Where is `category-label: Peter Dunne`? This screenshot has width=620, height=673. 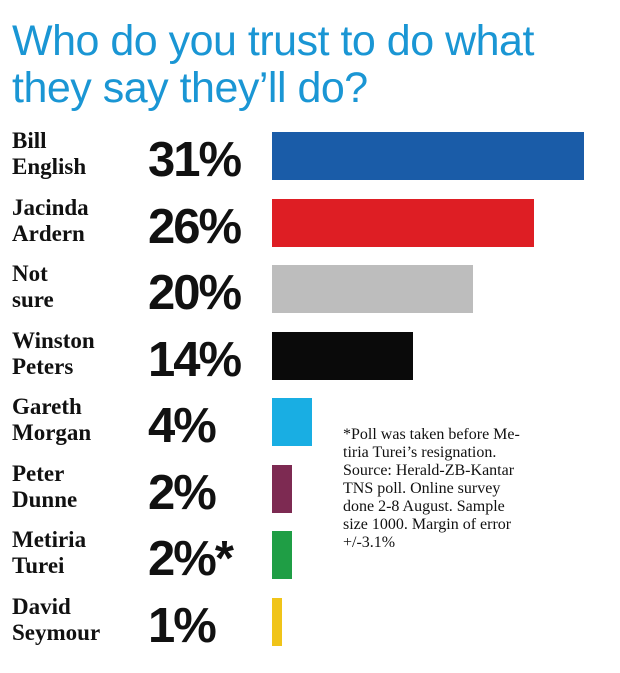
category-label: Peter Dunne is located at coordinates (45, 486).